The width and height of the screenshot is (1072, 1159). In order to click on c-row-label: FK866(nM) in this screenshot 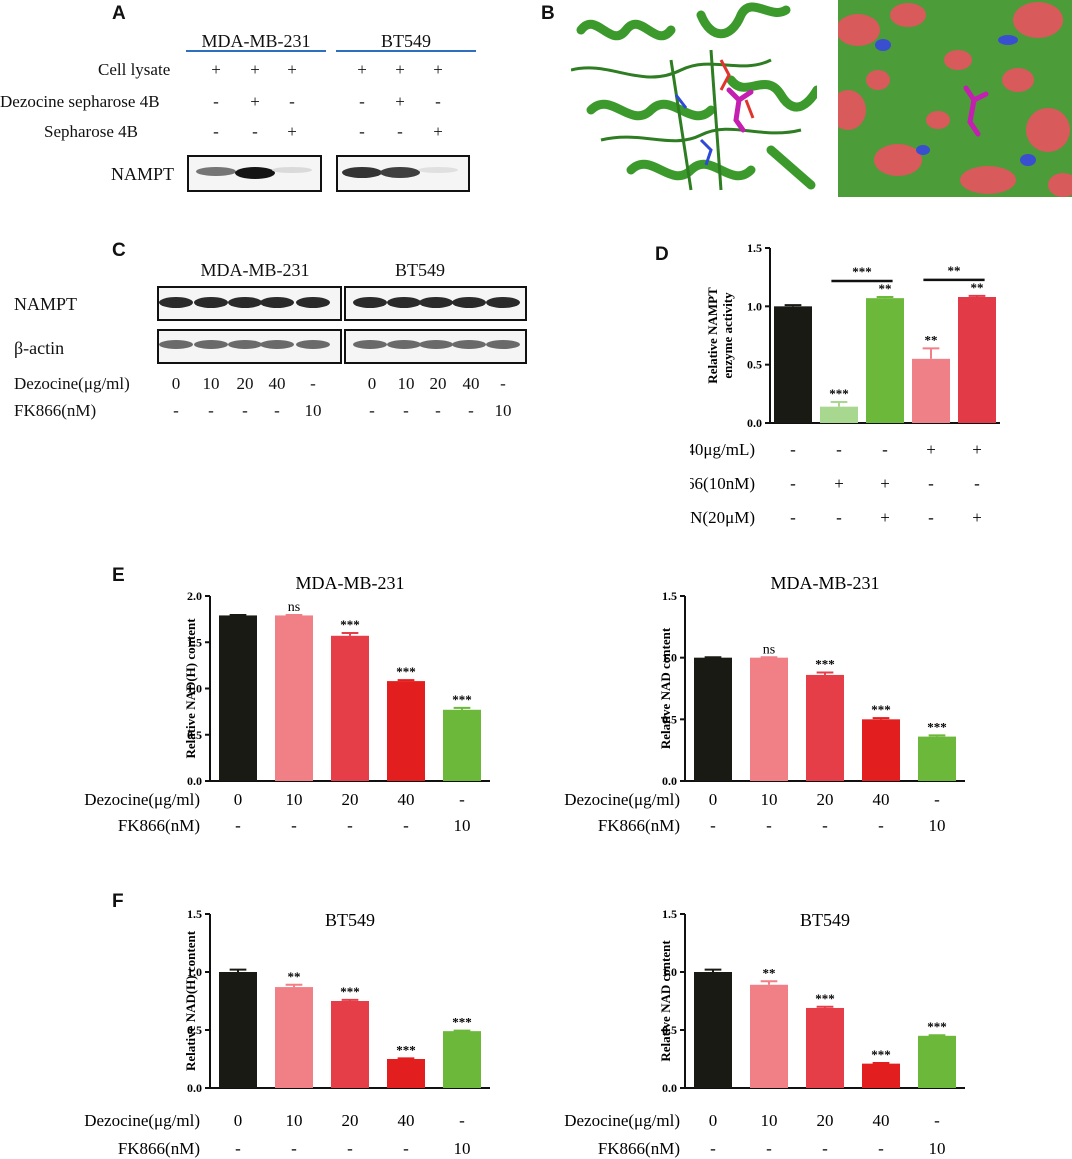, I will do `click(55, 410)`.